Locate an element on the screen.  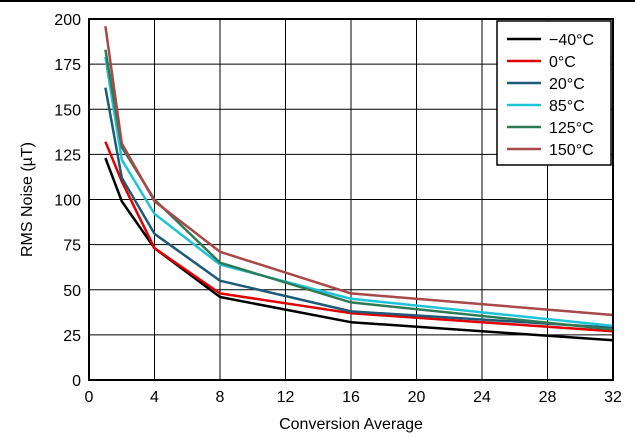
y-tick-labels: 0 25 50 75 100 125 150 175 200 is located at coordinates (67, 201).